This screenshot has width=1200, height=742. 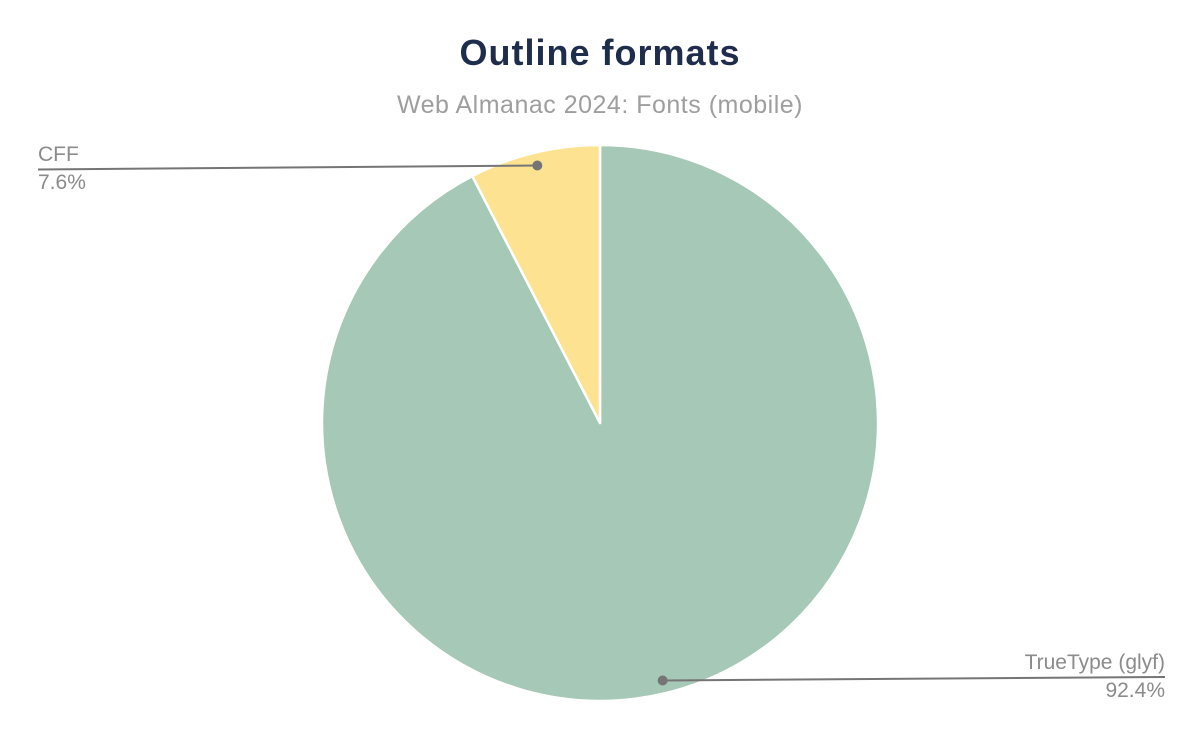 What do you see at coordinates (536, 284) in the screenshot?
I see `pie-slice-cff` at bounding box center [536, 284].